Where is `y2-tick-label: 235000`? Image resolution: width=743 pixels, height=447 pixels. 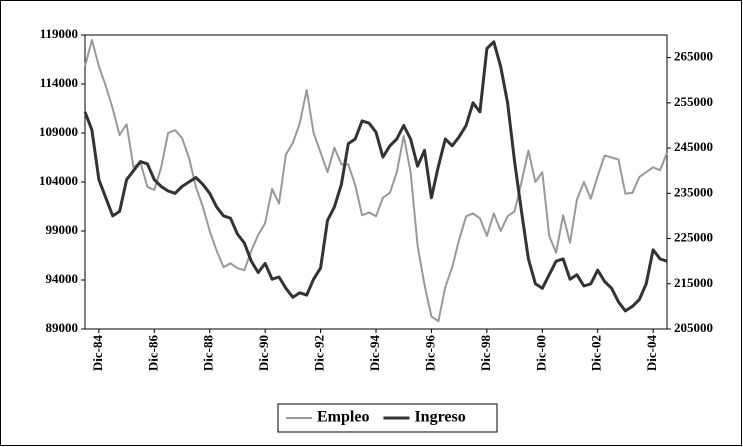
y2-tick-label: 235000 is located at coordinates (693, 191).